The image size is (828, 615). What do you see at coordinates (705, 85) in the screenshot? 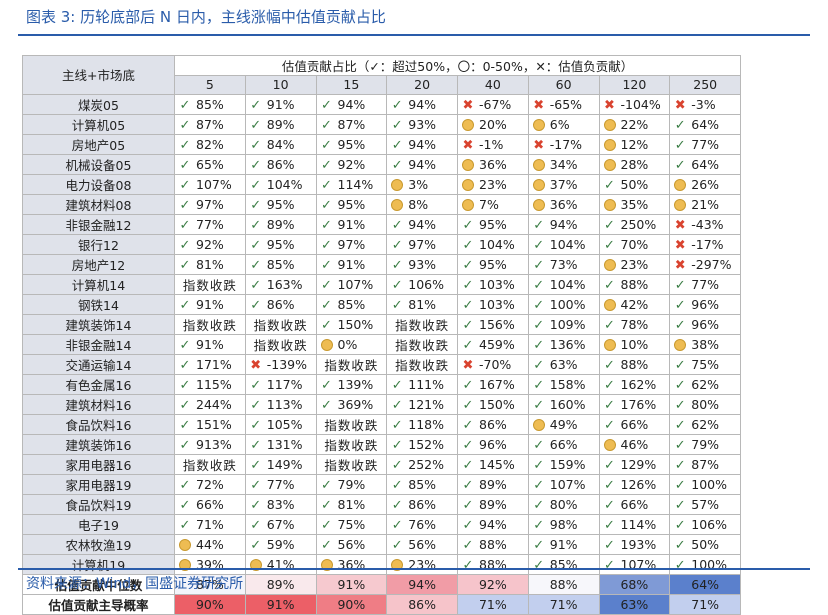
I see `day-header: 250` at bounding box center [705, 85].